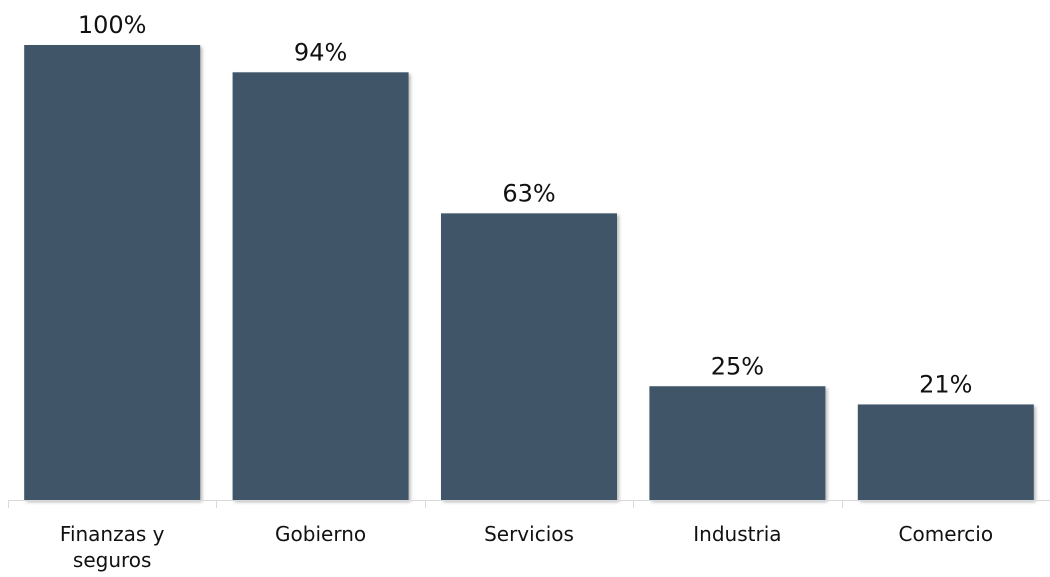 The image size is (1050, 577). What do you see at coordinates (945, 384) in the screenshot?
I see `data-label: 21%` at bounding box center [945, 384].